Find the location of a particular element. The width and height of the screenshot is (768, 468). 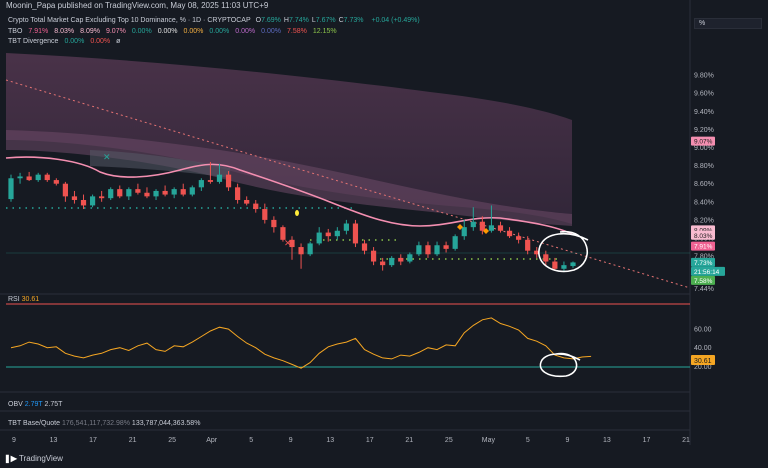

price-tick-label: 8.60% is located at coordinates (704, 184).